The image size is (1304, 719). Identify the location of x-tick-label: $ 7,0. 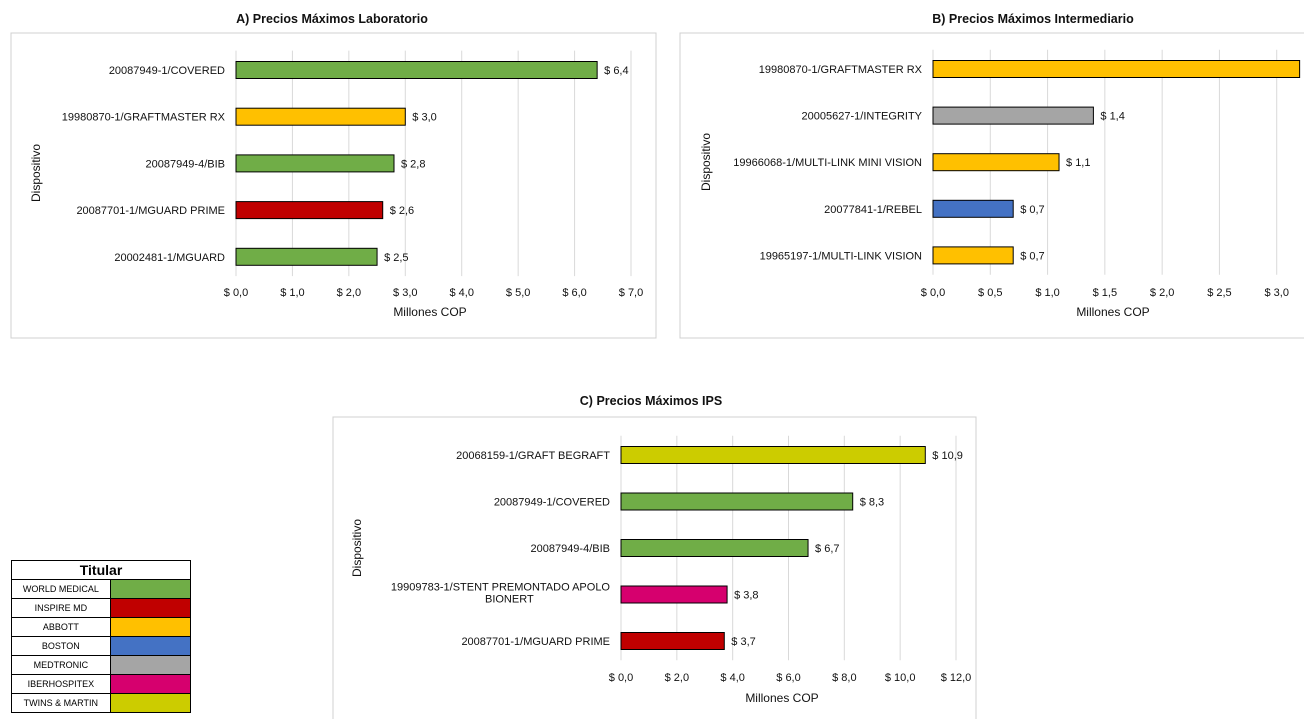
(631, 293).